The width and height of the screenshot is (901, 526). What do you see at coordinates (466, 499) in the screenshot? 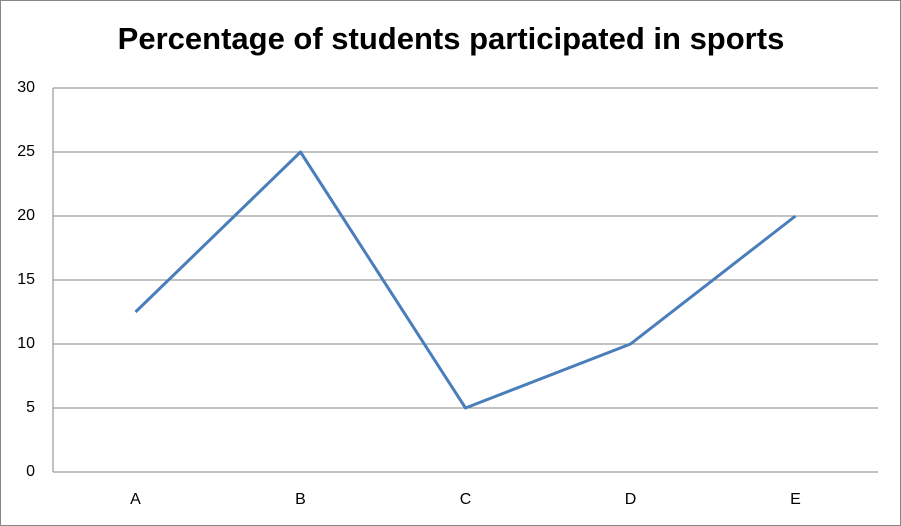
I see `x-tick-label: C` at bounding box center [466, 499].